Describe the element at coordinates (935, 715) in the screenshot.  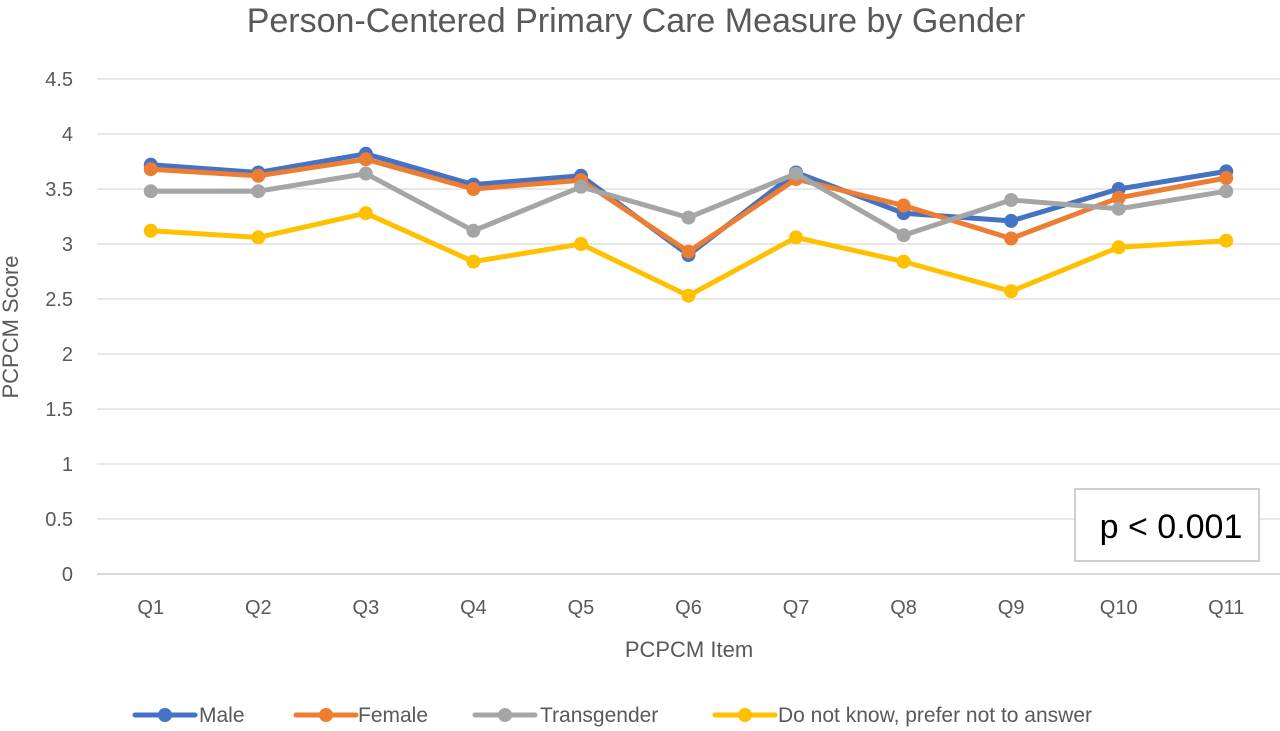
I see `legend-label: Do not know, prefer not to answer` at that location.